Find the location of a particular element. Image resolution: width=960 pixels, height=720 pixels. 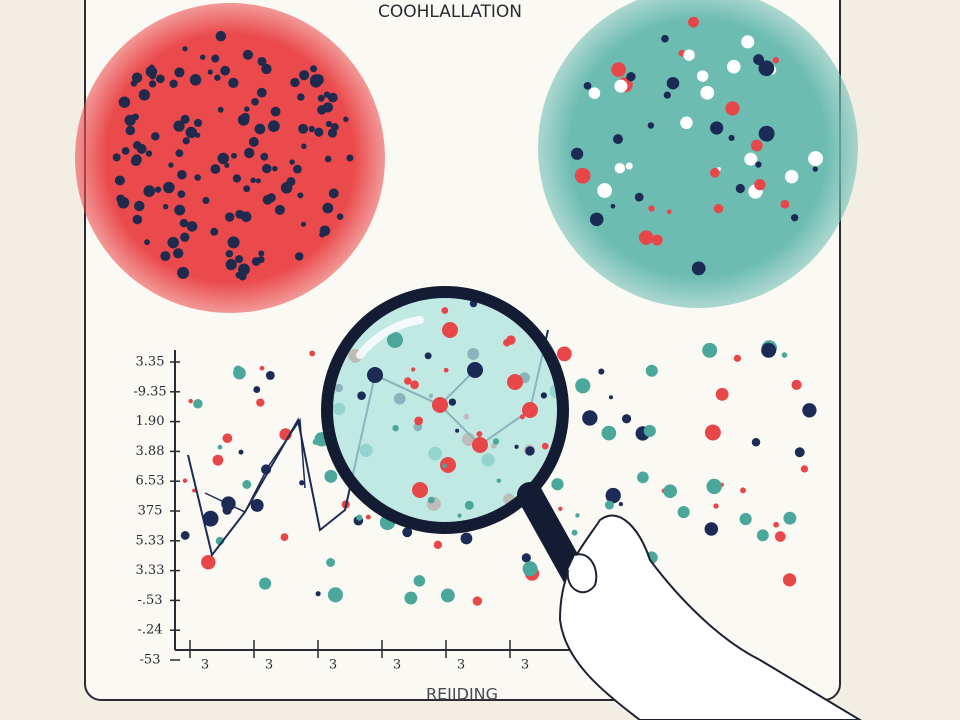

y-label: -.24 is located at coordinates (149, 630).